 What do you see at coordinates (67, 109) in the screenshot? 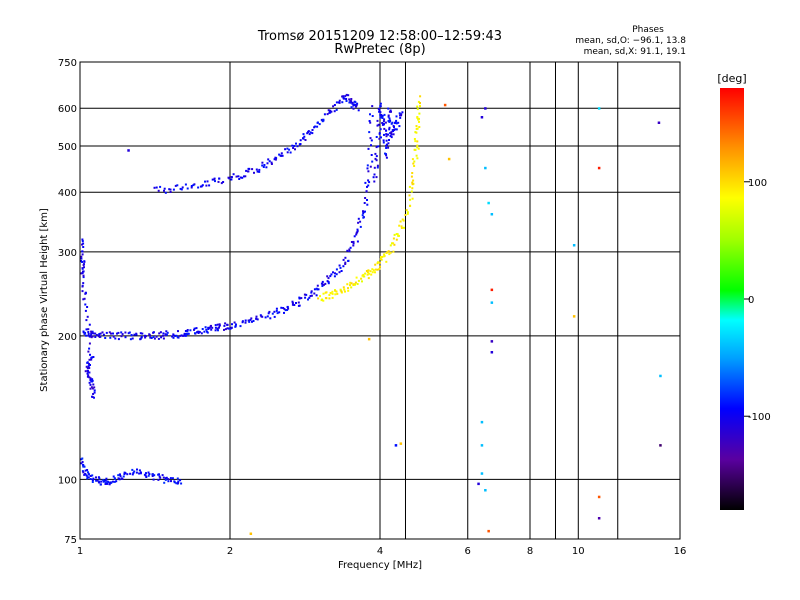
I see `y-tick-label: 600` at bounding box center [67, 109].